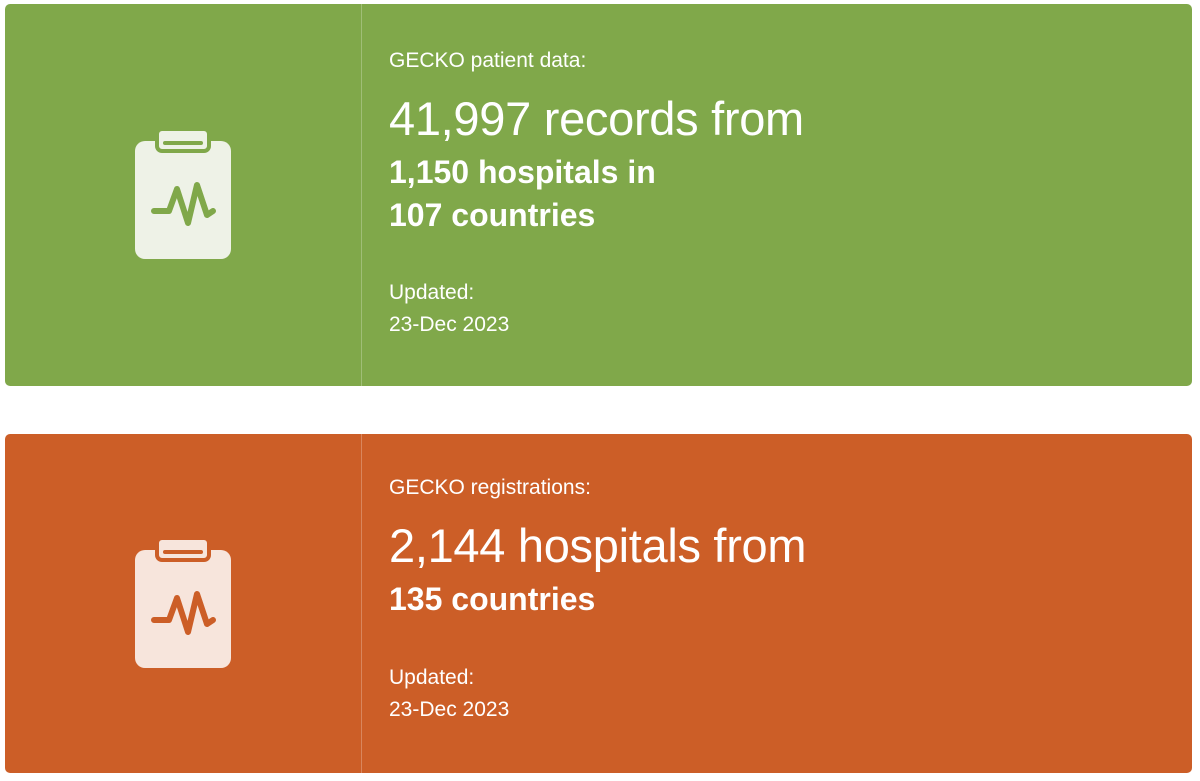  I want to click on card-subtext: 1,150 hospitals in 107 countries, so click(790, 194).